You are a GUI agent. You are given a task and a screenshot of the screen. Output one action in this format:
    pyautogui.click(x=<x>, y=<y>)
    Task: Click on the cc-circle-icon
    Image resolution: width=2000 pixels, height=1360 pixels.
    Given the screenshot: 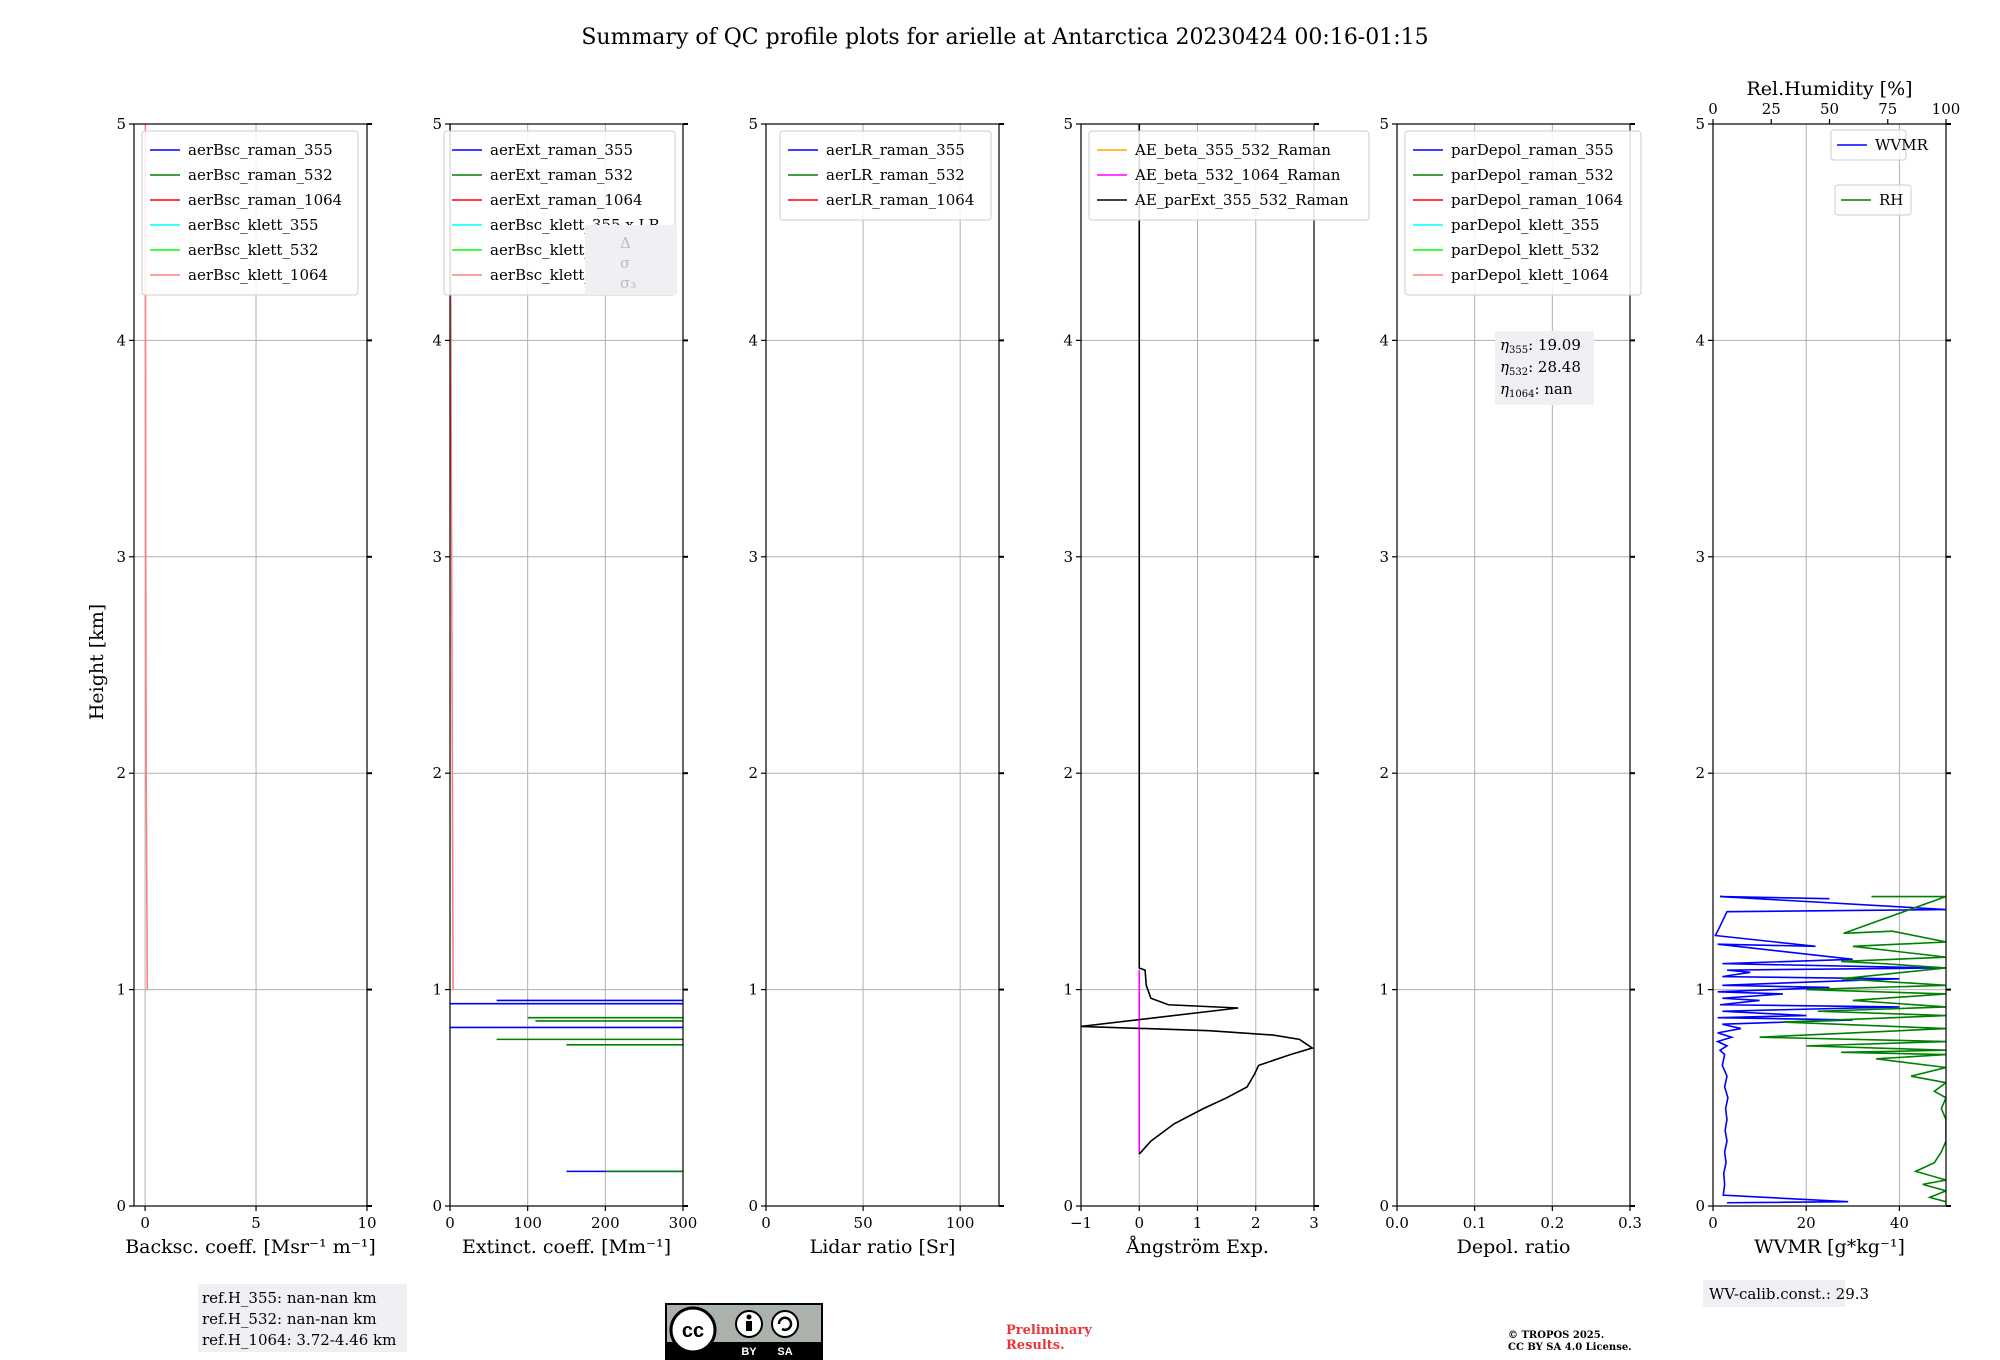 What is the action you would take?
    pyautogui.click(x=693, y=1330)
    